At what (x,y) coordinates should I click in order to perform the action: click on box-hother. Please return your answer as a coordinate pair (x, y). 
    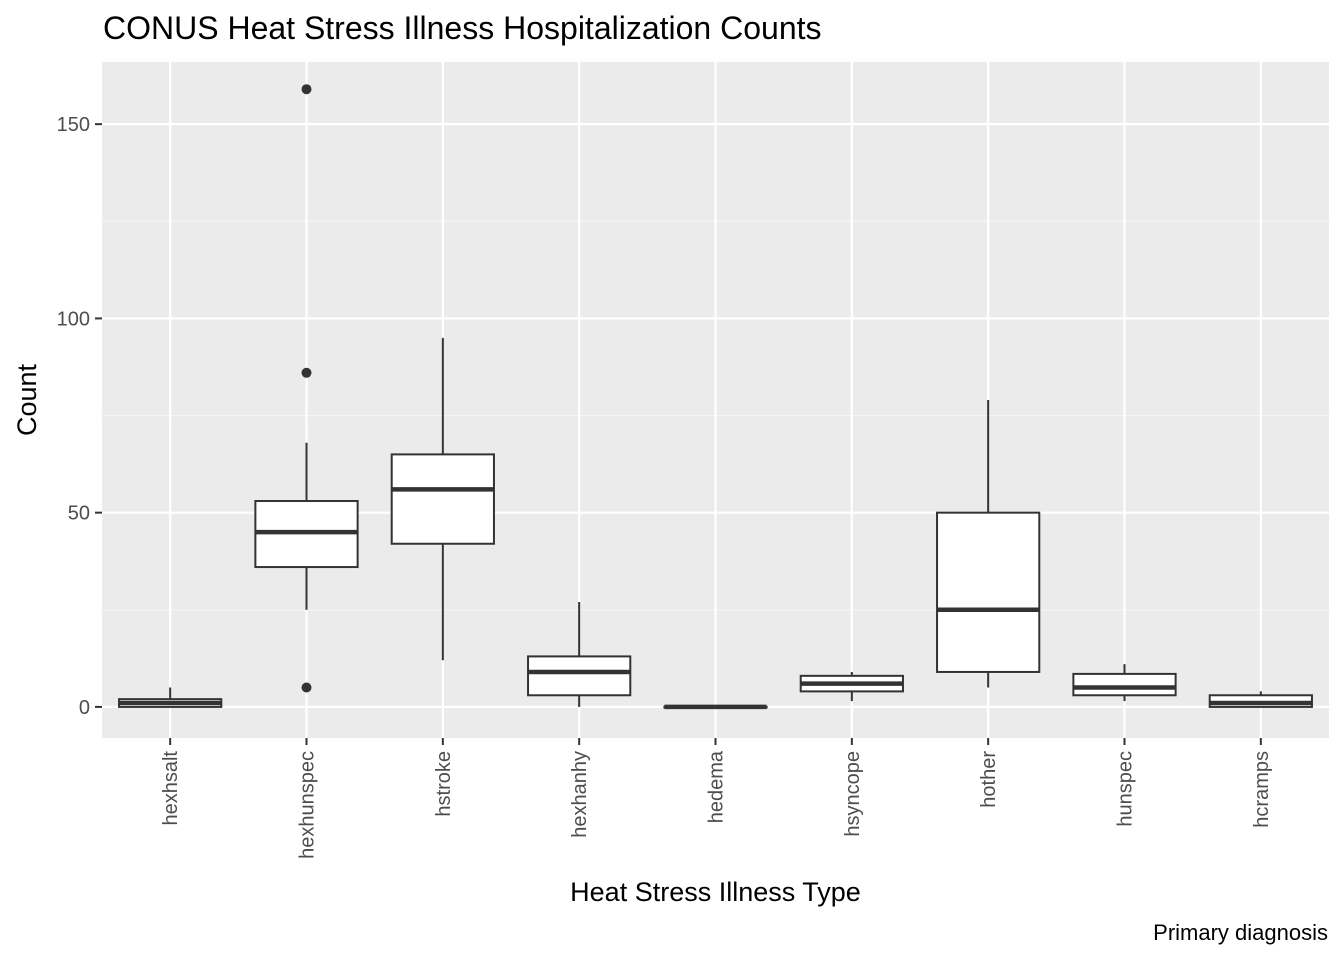
    Looking at the image, I should click on (988, 544).